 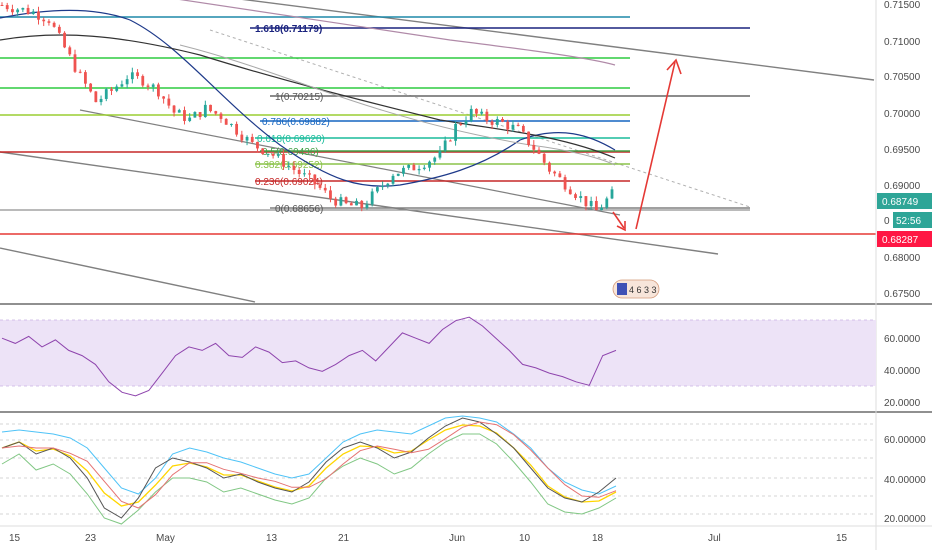 I want to click on stoch-axis: 60.00000 40.00000 20.00000, so click(x=905, y=480).